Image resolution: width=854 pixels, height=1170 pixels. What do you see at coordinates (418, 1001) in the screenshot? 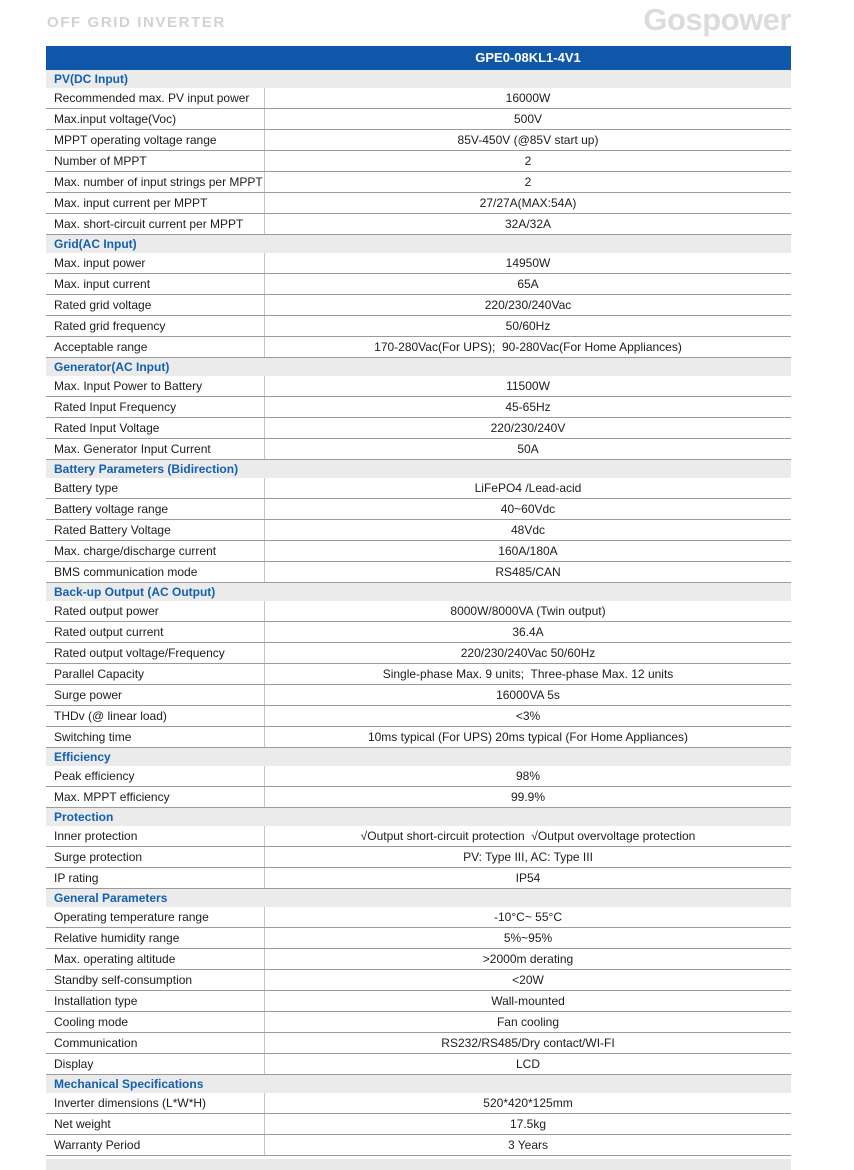
I see `spec-row: Installation type Wall-mounted` at bounding box center [418, 1001].